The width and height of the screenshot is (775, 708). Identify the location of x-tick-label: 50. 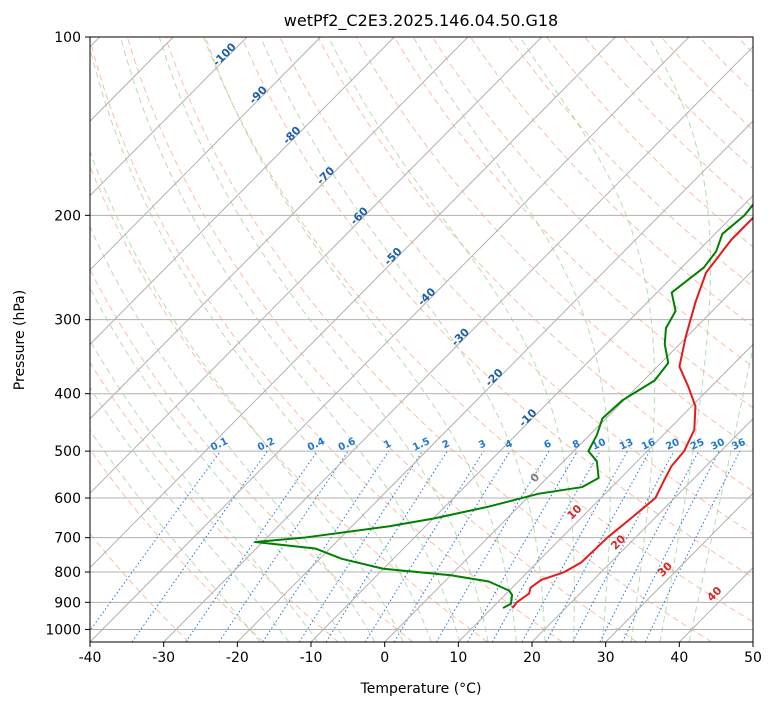
(753, 658).